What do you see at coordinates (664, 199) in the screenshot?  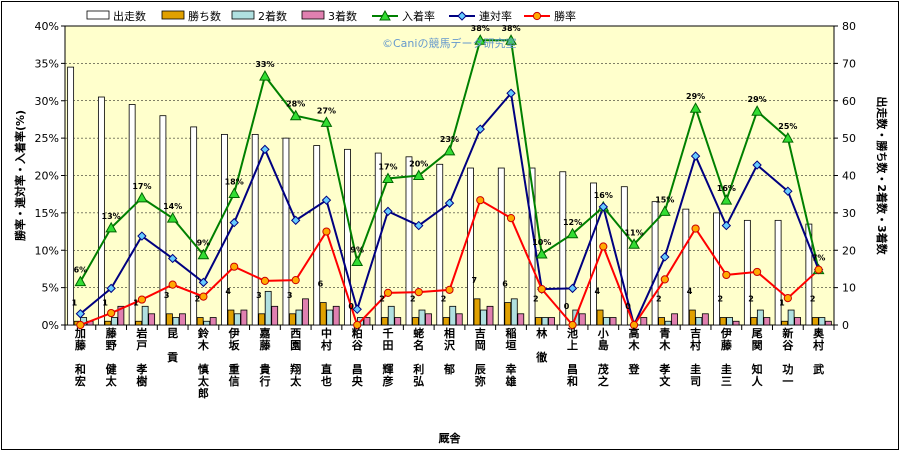 I see `data-label-入着率: 15%` at bounding box center [664, 199].